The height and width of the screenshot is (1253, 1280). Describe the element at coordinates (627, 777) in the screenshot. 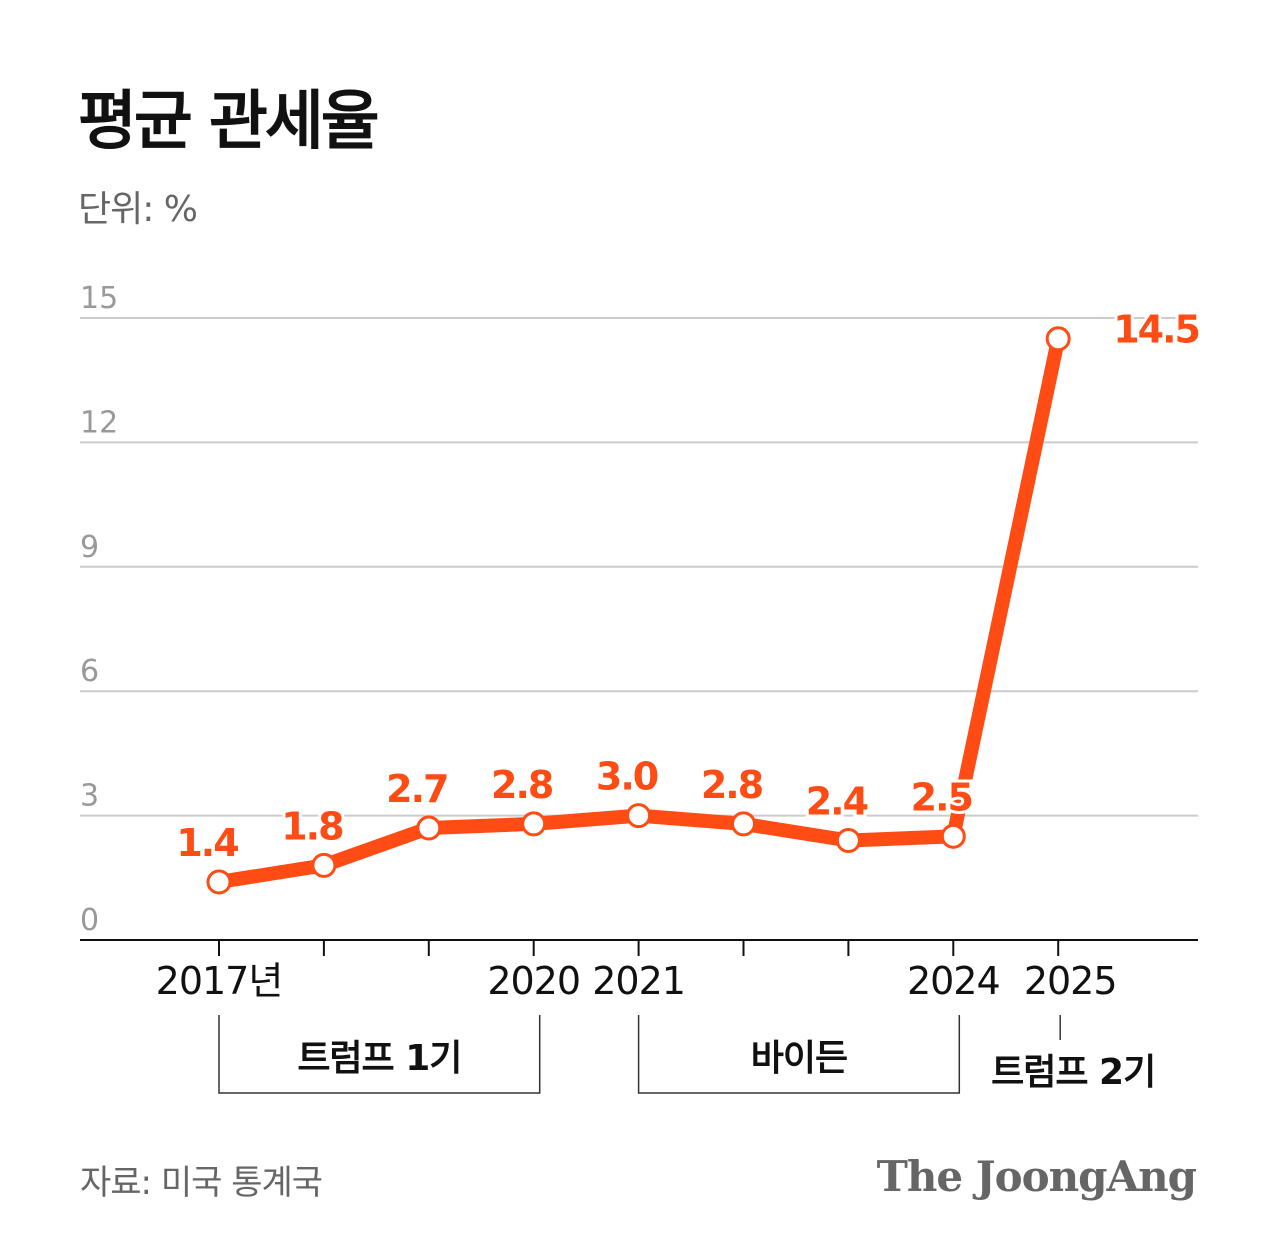

I see `data-label: 3.0` at that location.